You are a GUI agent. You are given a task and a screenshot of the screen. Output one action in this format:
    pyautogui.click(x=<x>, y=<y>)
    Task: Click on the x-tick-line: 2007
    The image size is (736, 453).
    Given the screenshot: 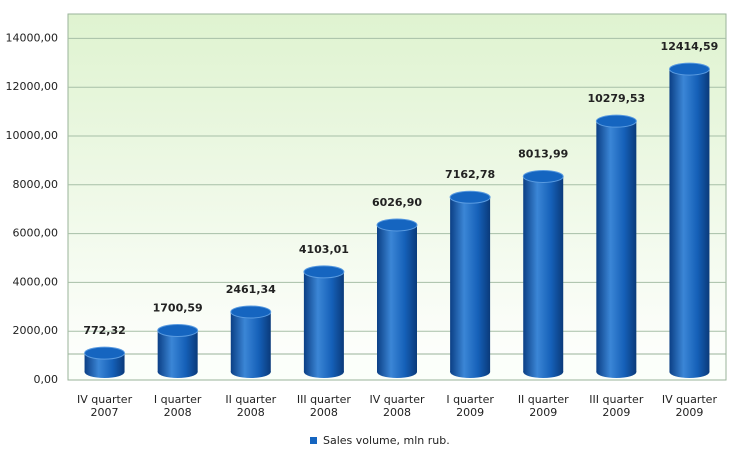 What is the action you would take?
    pyautogui.click(x=105, y=412)
    